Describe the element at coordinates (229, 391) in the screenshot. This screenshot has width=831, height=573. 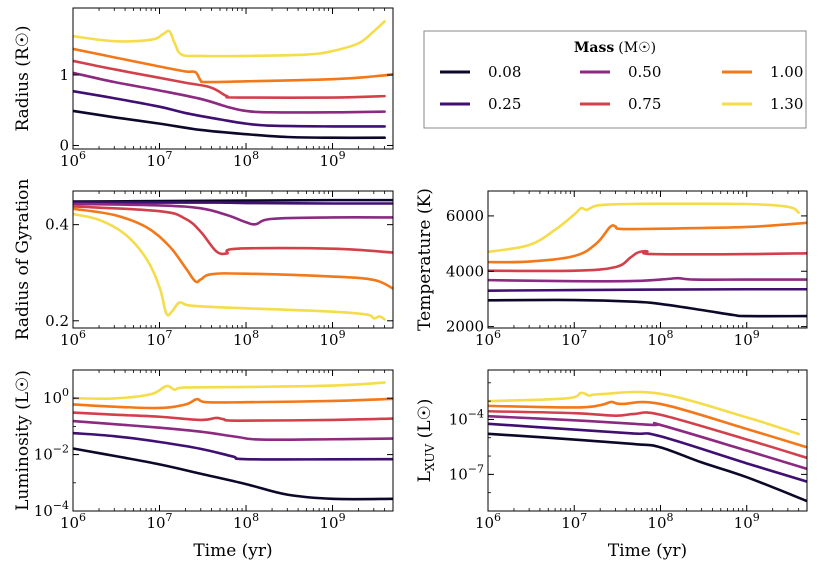
I see `series-line-luminosity-1.30` at that location.